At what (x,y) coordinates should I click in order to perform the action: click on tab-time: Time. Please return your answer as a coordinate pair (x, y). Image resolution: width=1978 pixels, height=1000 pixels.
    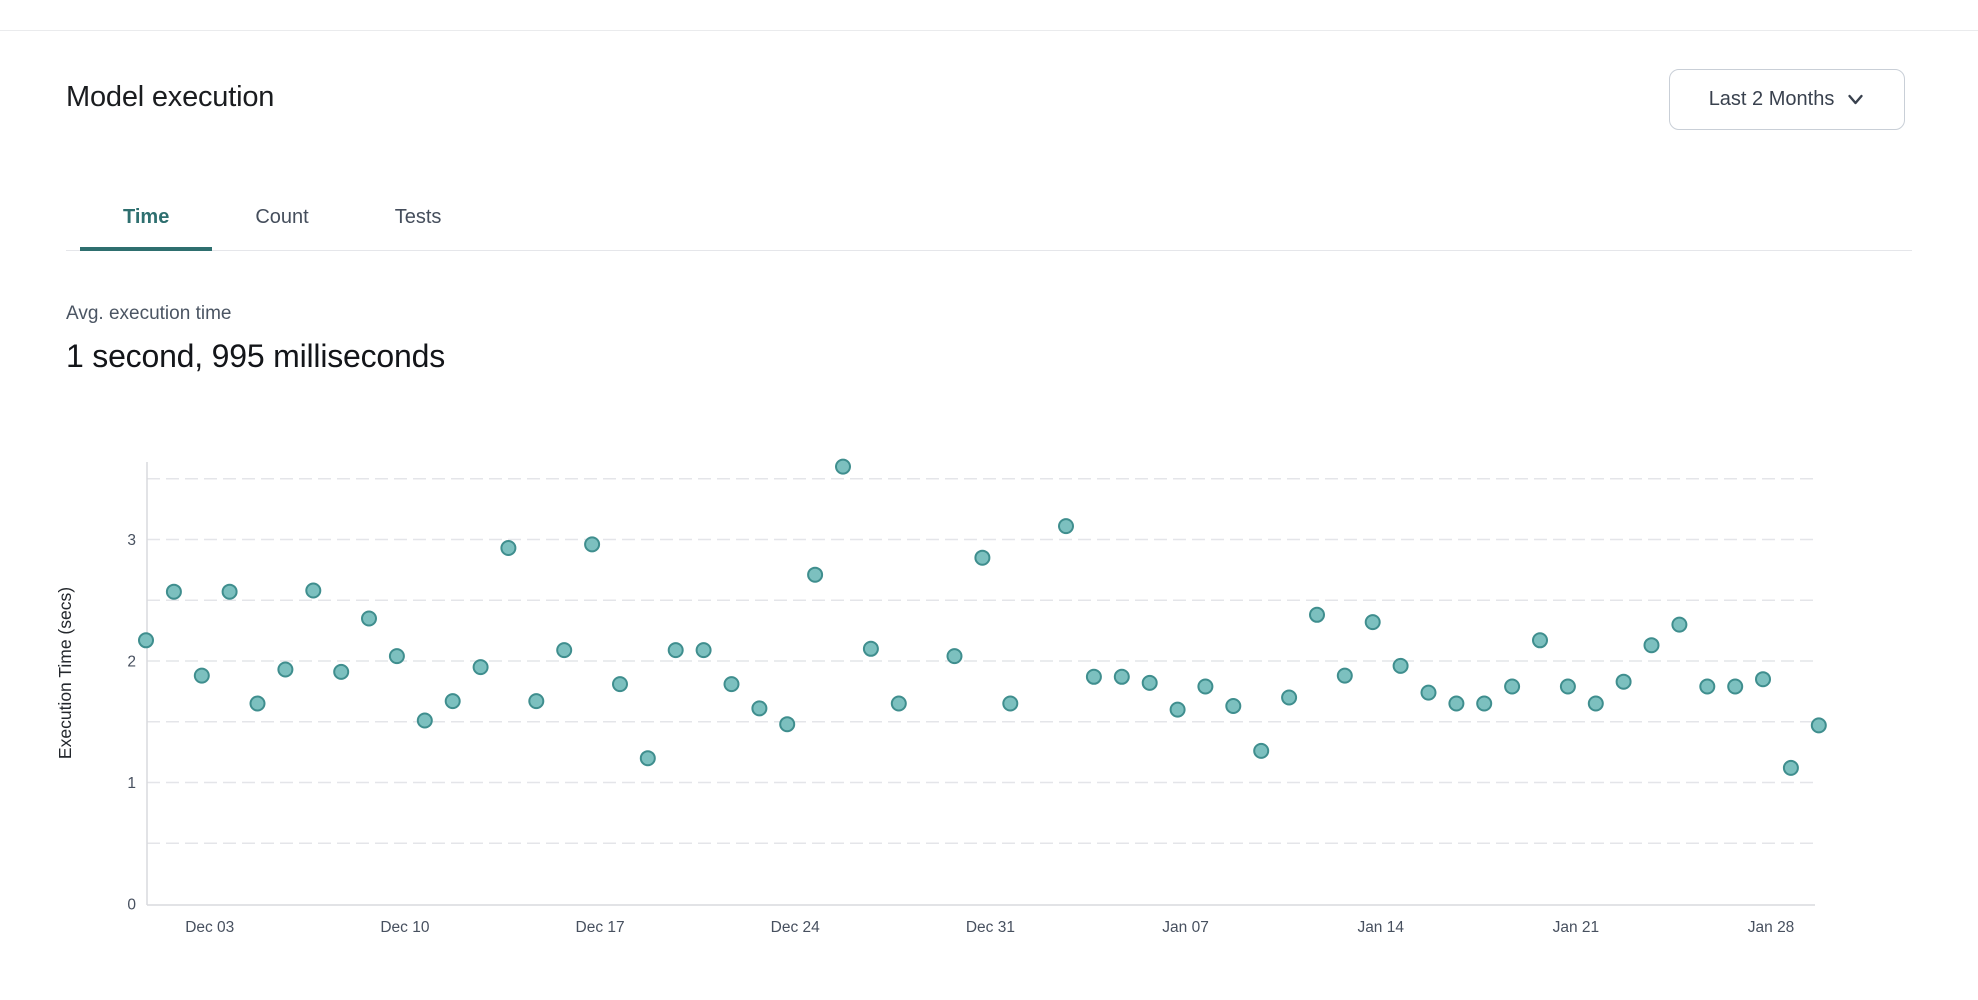
    Looking at the image, I should click on (146, 224).